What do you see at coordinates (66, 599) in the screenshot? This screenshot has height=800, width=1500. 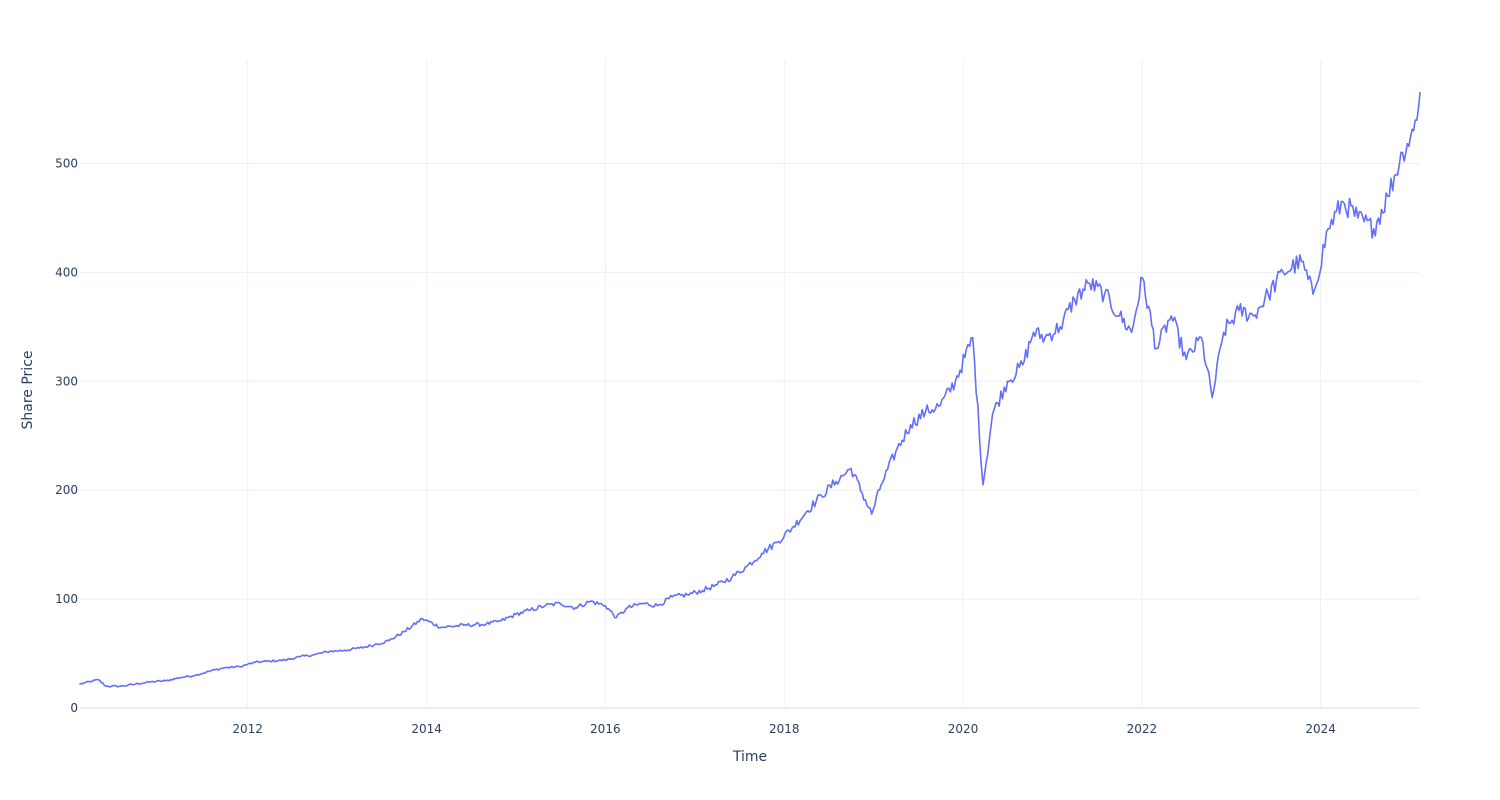 I see `y-tick-label: 100` at bounding box center [66, 599].